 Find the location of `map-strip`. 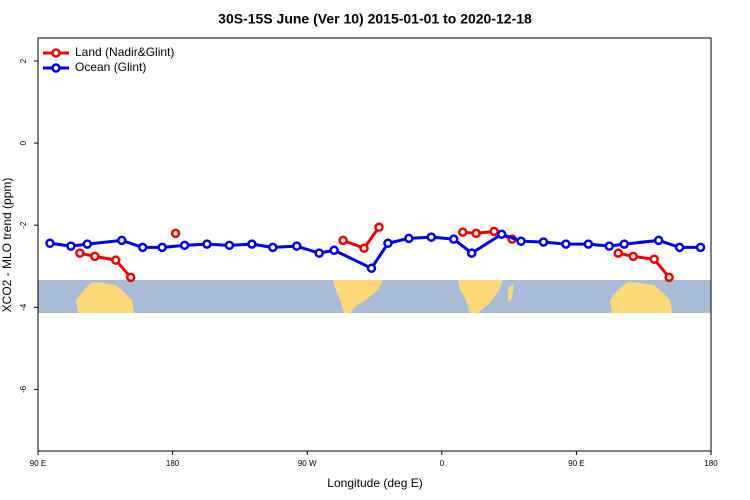

map-strip is located at coordinates (374, 296).